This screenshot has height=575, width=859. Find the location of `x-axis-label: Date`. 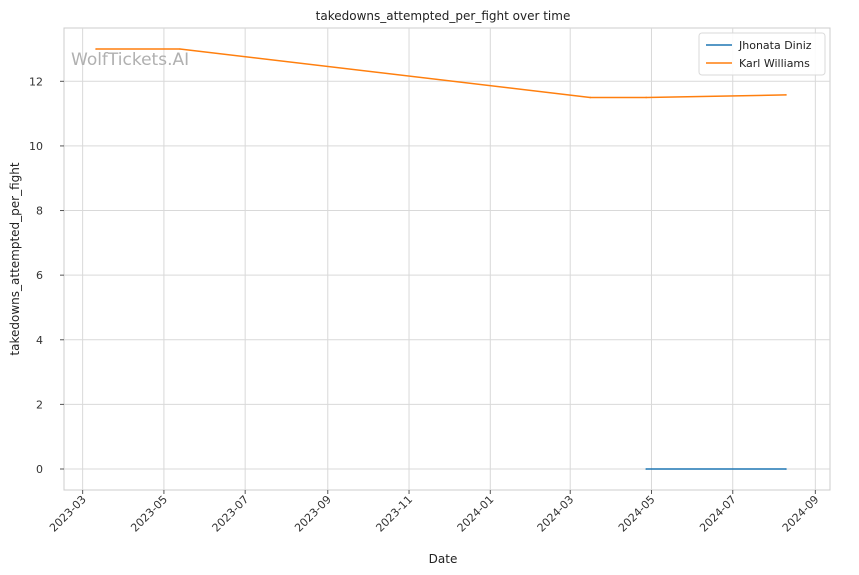

x-axis-label: Date is located at coordinates (443, 559).